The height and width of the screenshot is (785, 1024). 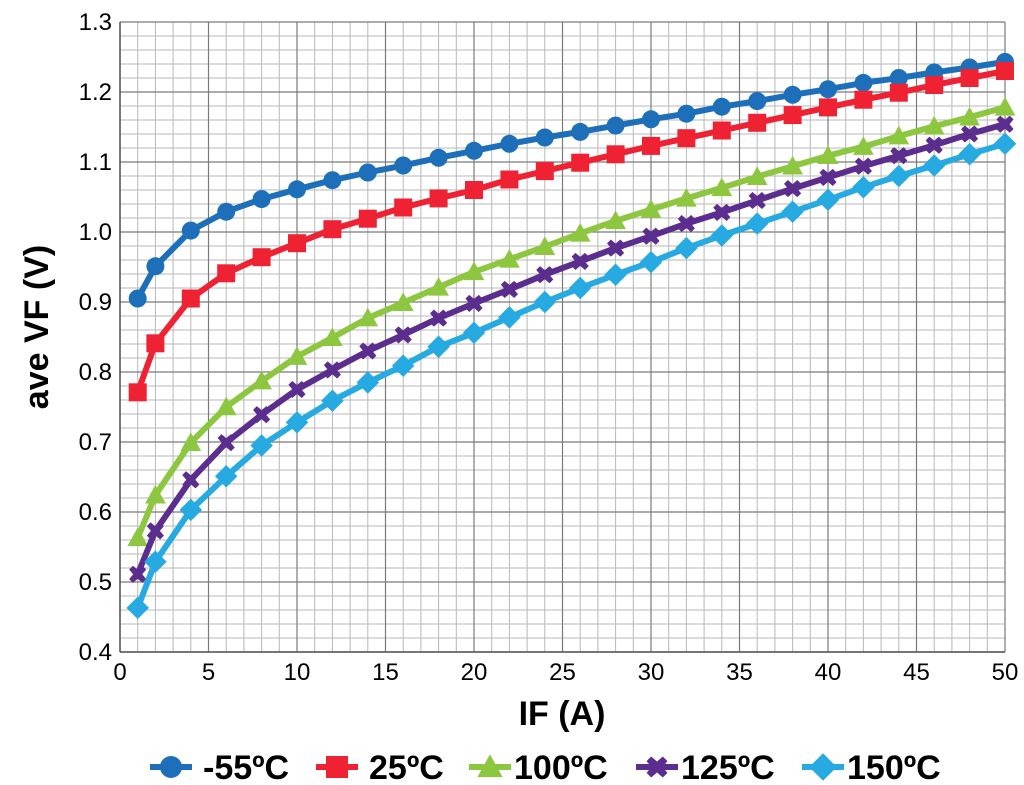 What do you see at coordinates (916, 672) in the screenshot?
I see `x-tick-label: 45` at bounding box center [916, 672].